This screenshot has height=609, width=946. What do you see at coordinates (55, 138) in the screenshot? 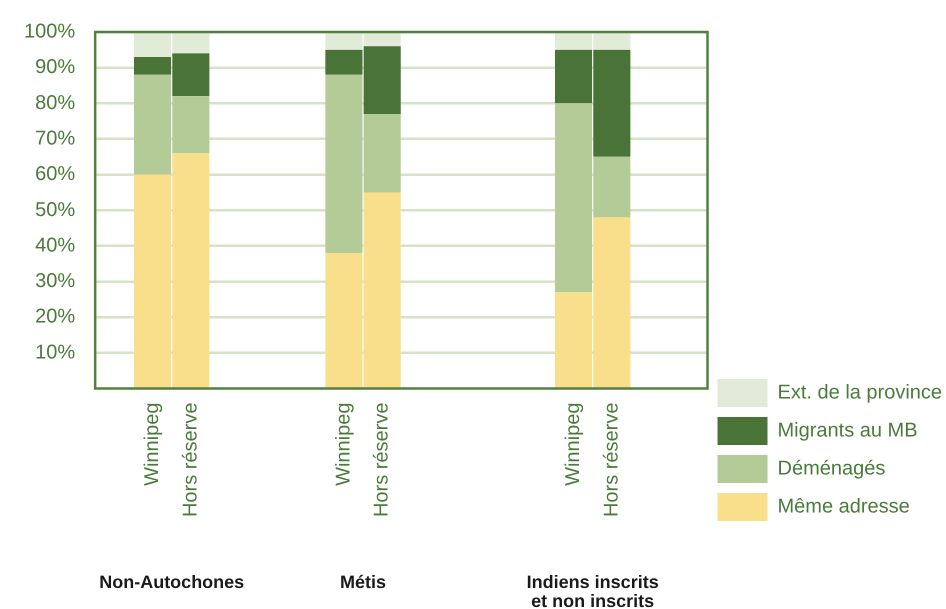
I see `y-tick-label: 70%` at bounding box center [55, 138].